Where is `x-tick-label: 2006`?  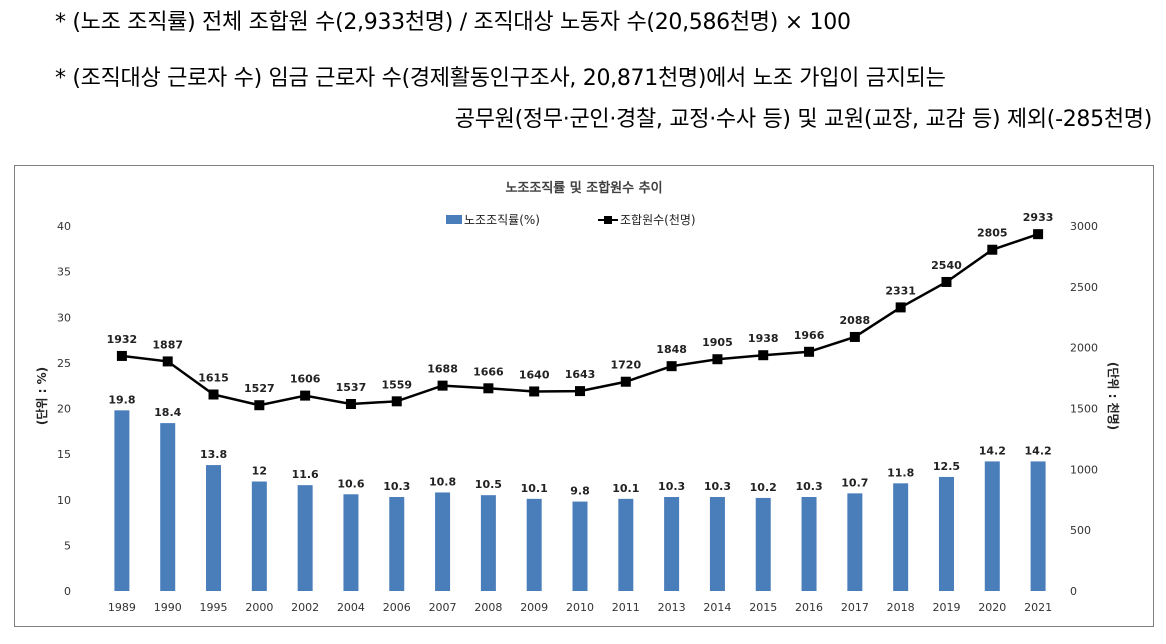 x-tick-label: 2006 is located at coordinates (397, 607).